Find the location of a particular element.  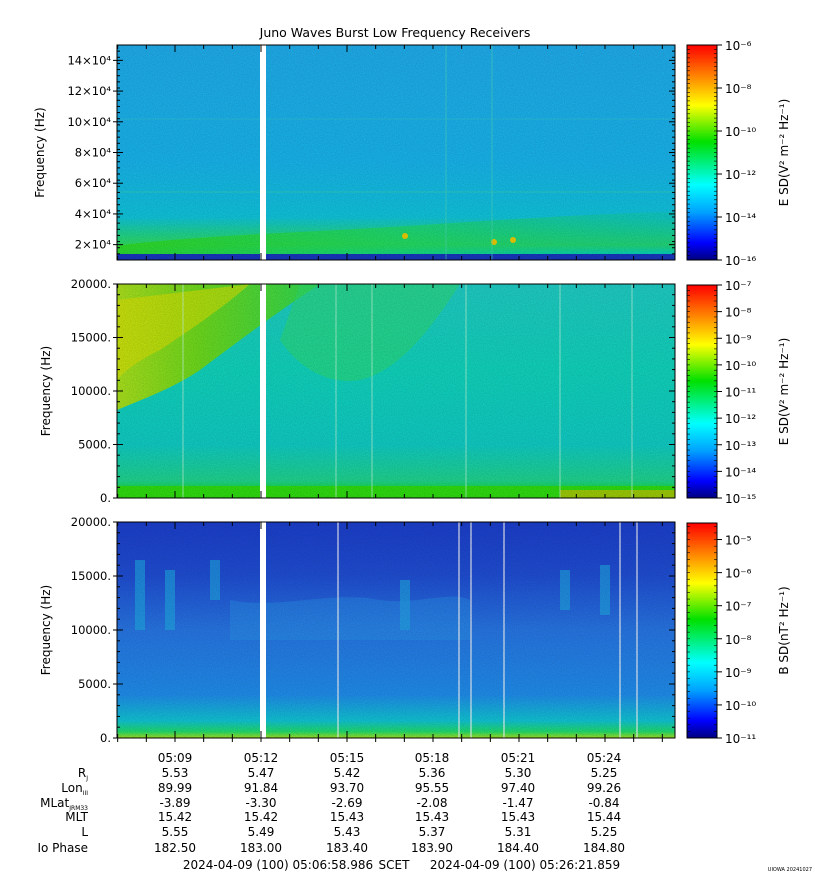

ephemeris-value: 89.99 is located at coordinates (175, 788).